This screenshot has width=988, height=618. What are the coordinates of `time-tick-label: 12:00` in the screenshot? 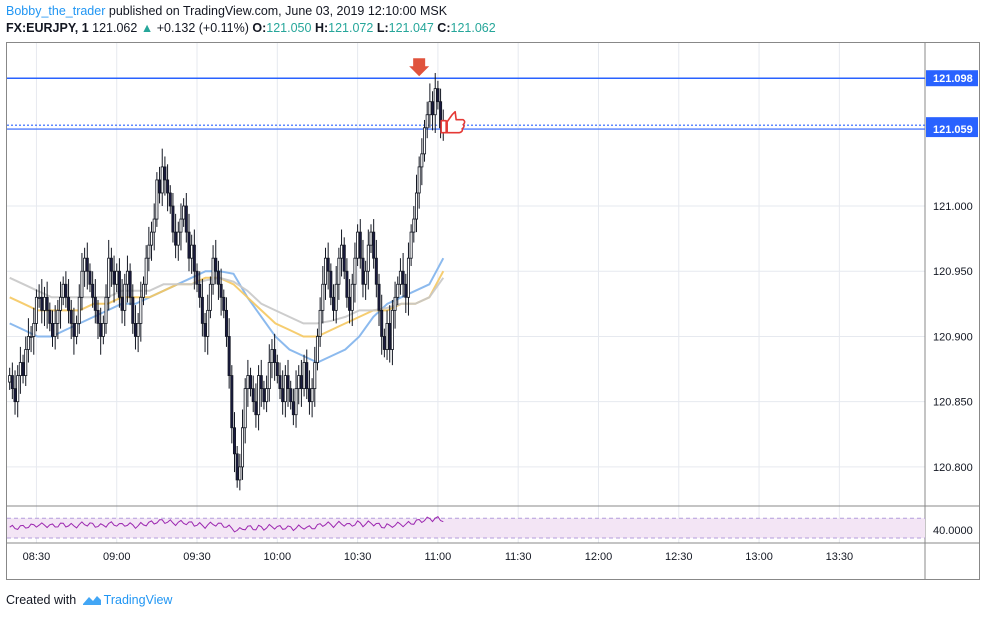 It's located at (599, 557).